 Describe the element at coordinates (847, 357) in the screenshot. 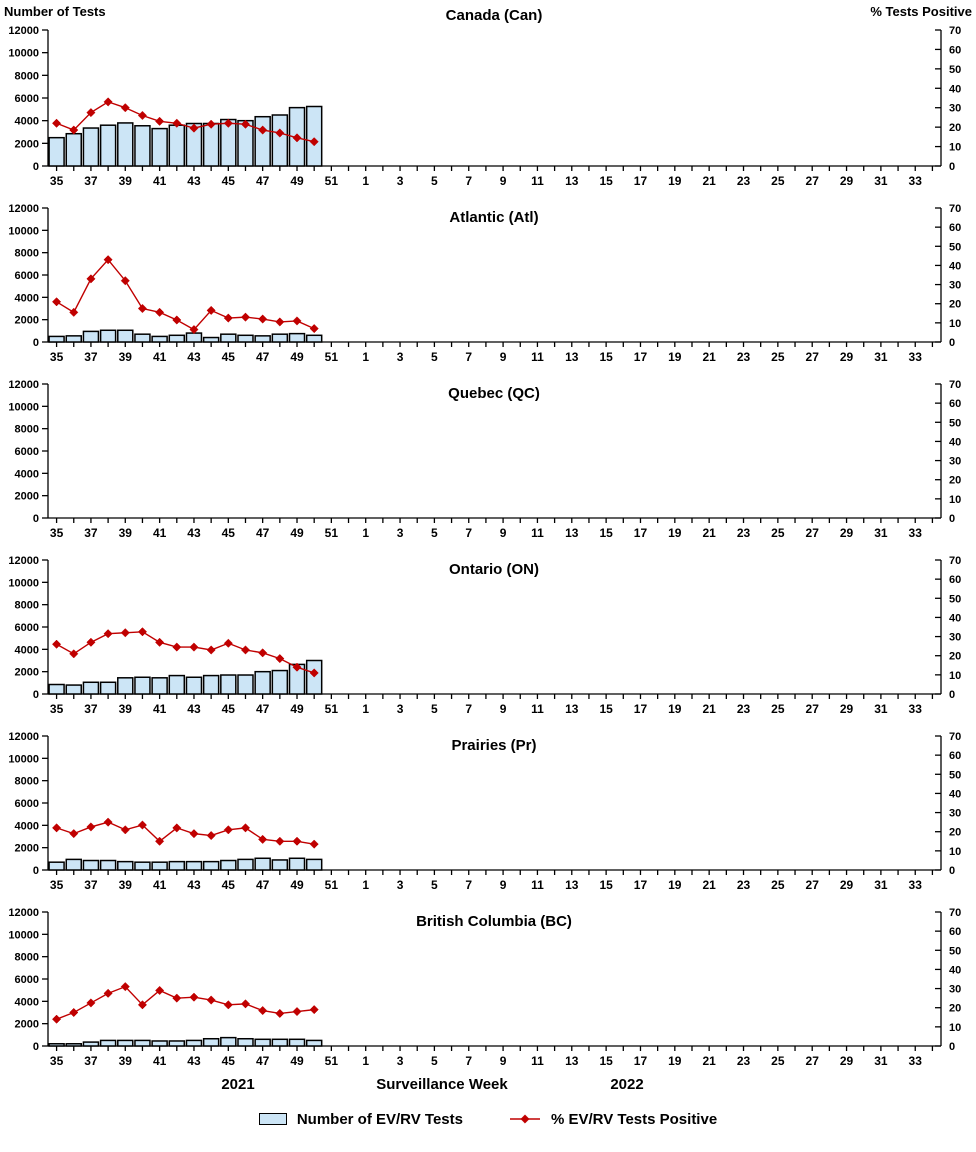

I see `x-tick-label: 29` at that location.